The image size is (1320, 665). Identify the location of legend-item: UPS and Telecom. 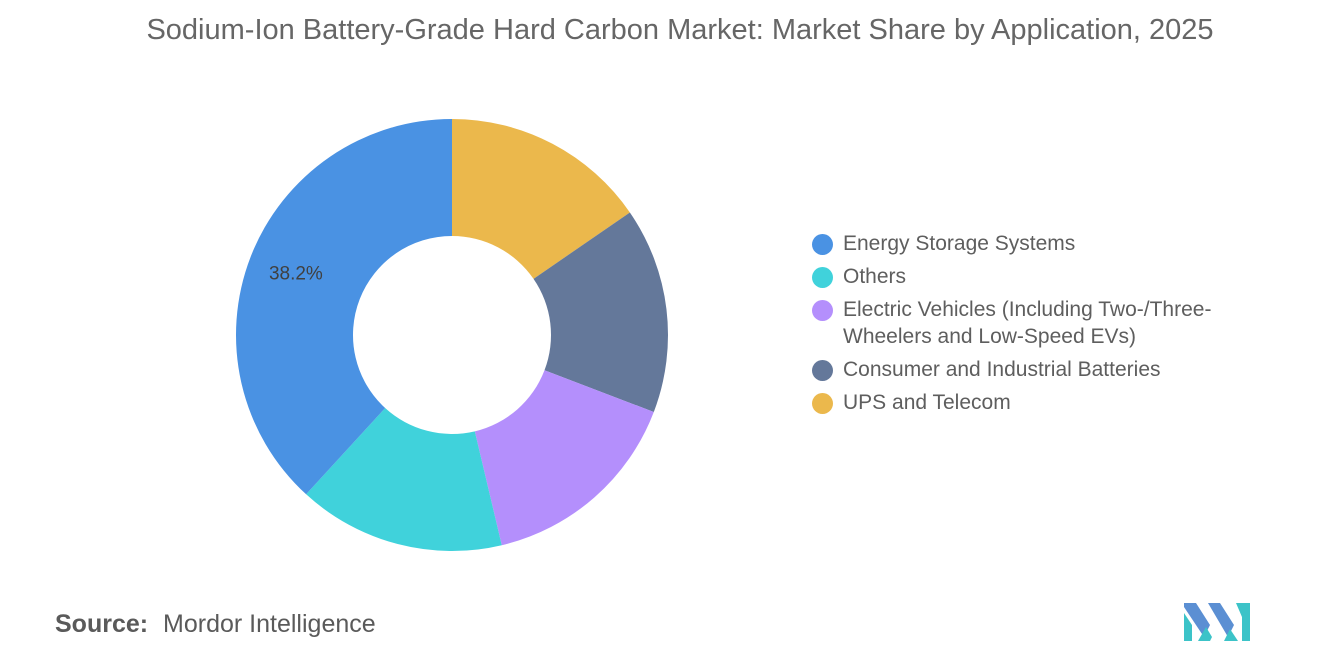
(1052, 402).